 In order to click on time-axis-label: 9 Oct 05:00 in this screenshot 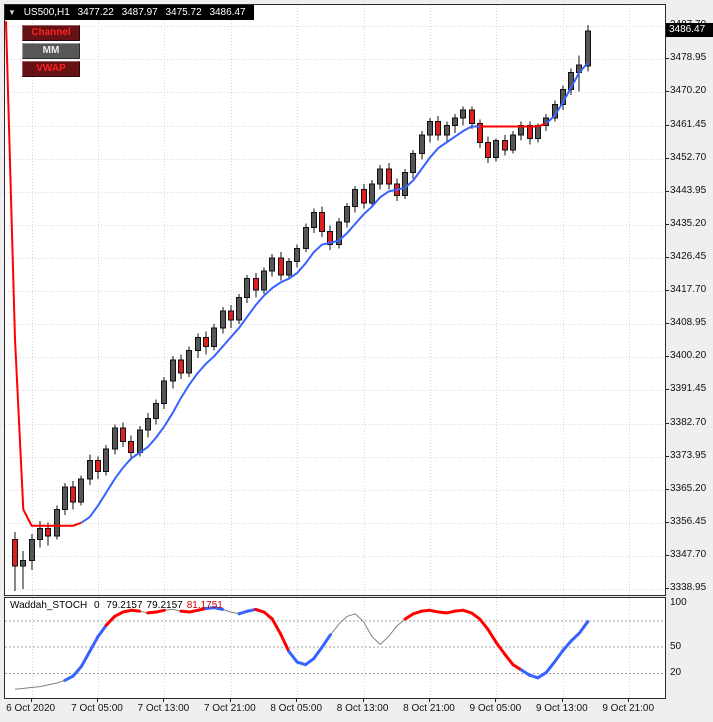, I will do `click(495, 708)`.